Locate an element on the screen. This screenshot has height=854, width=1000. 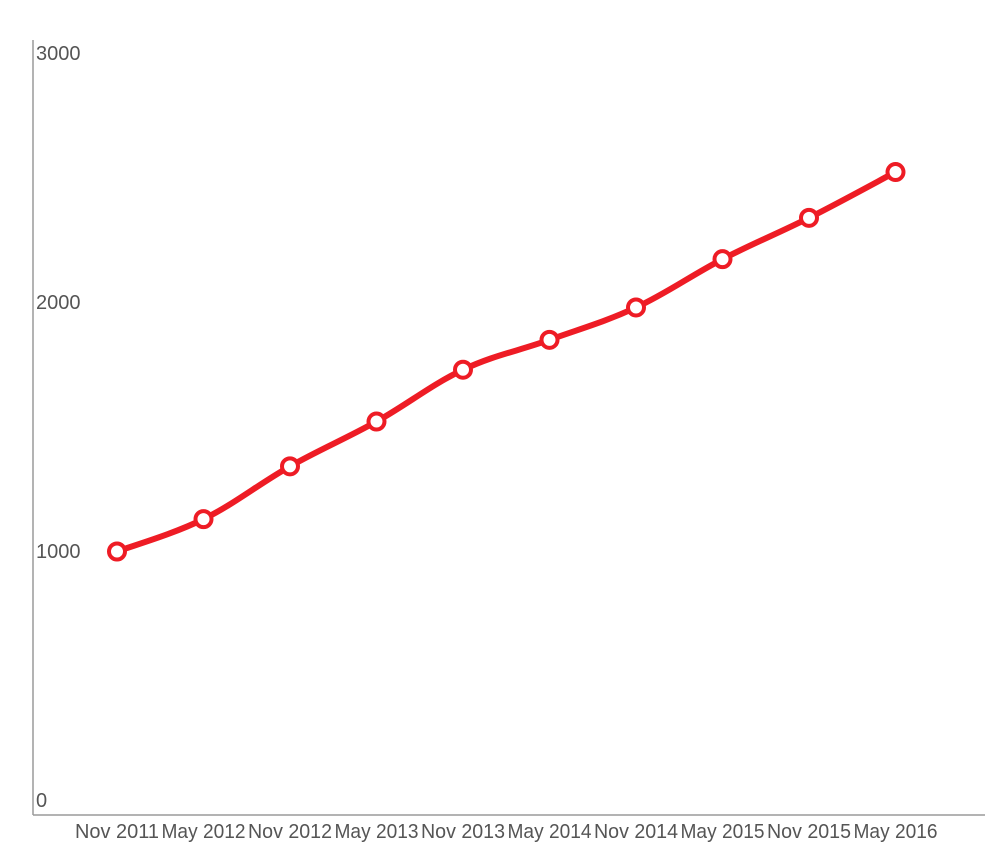
x-tick-label: May 2016 is located at coordinates (896, 832).